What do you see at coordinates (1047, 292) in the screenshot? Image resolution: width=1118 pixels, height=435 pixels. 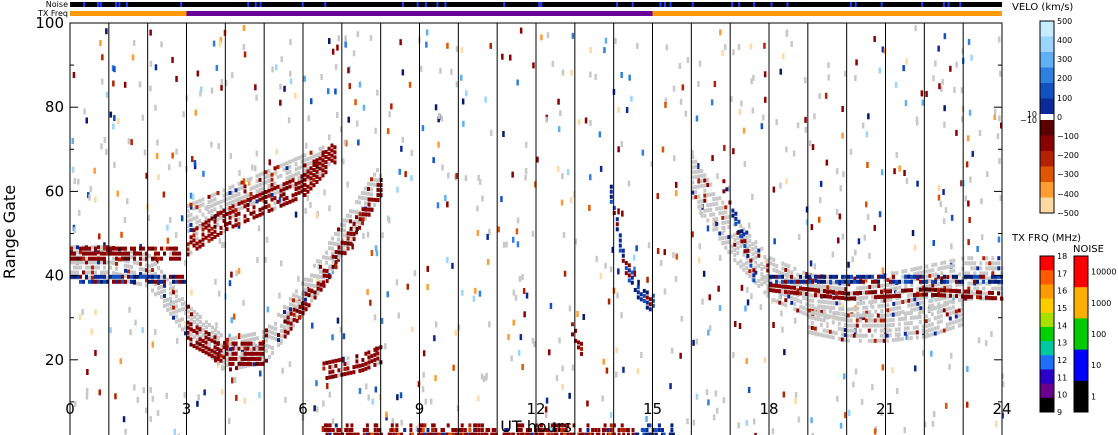 I see `txfreq-colorbar-cell` at bounding box center [1047, 292].